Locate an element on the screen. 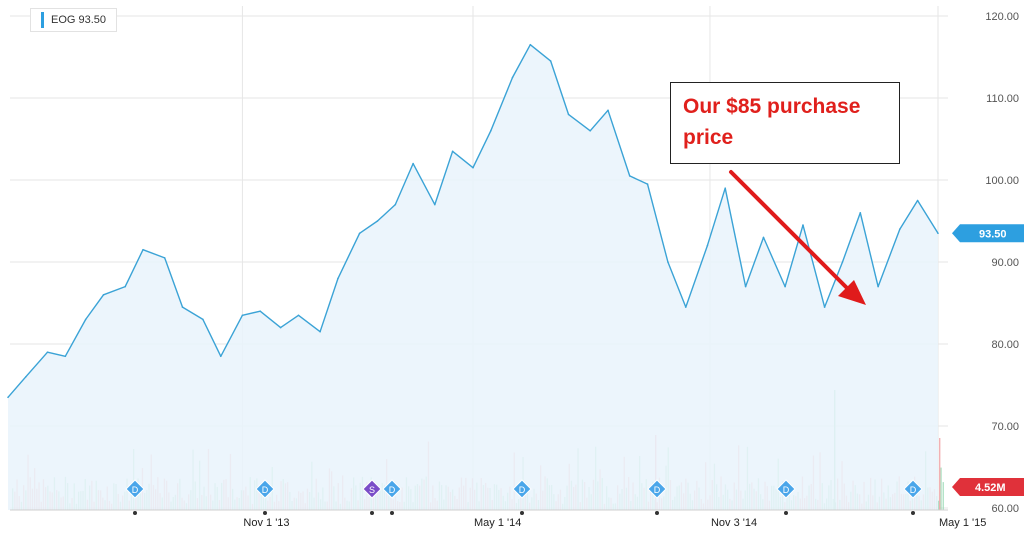 Image resolution: width=1024 pixels, height=548 pixels. x-tick-label: Nov 3 '14 is located at coordinates (734, 523).